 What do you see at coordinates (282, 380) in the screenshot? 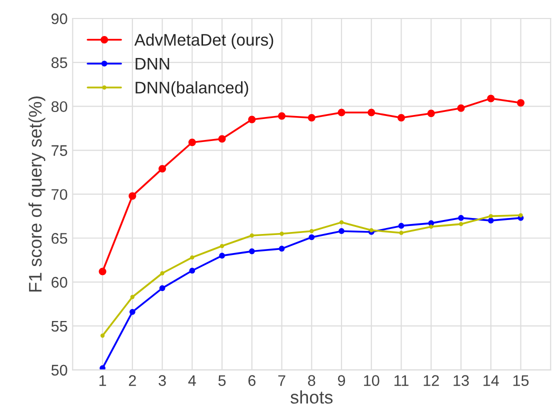
I see `x-tick-label: 7` at bounding box center [282, 380].